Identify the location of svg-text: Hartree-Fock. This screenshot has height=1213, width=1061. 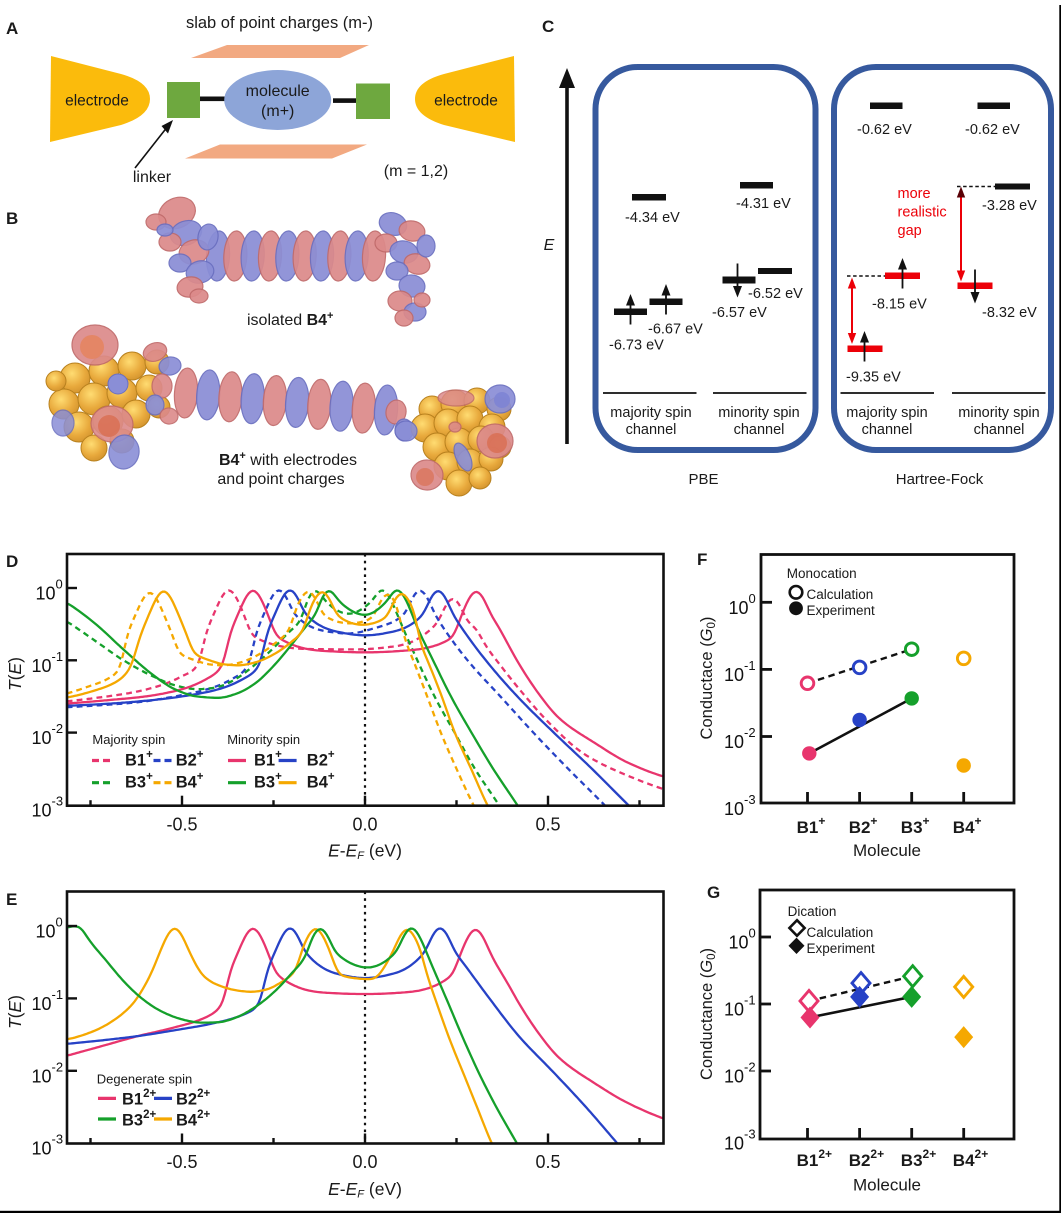
(940, 479).